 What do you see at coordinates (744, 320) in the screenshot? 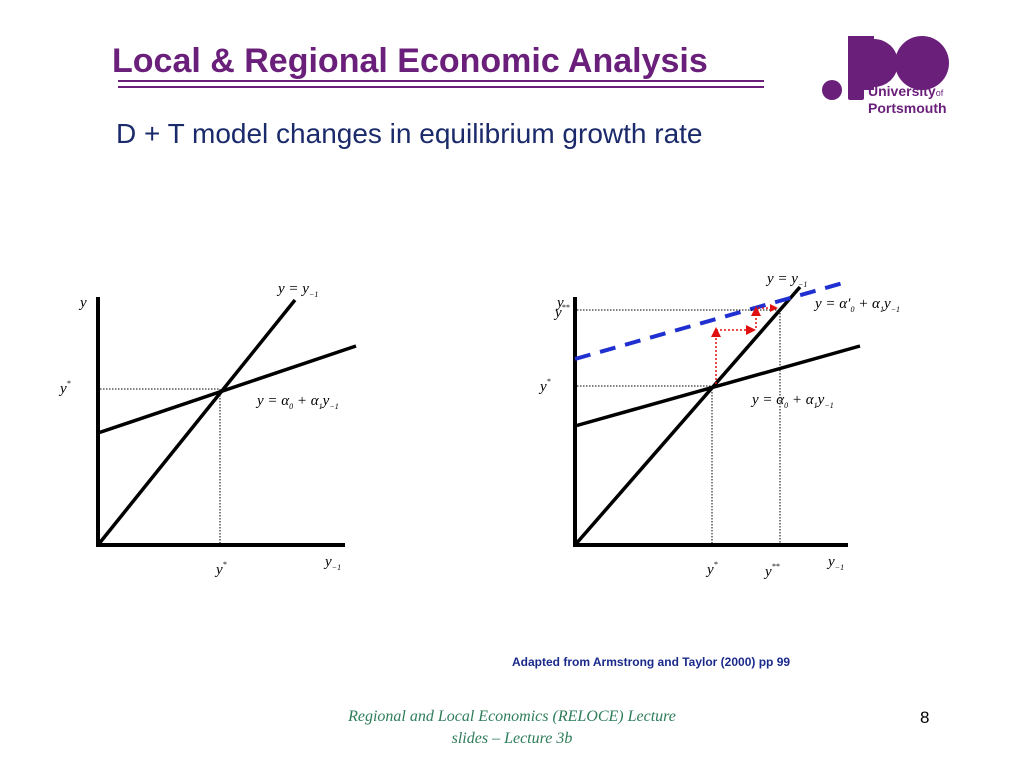
I see `adjustment-arrowheads` at bounding box center [744, 320].